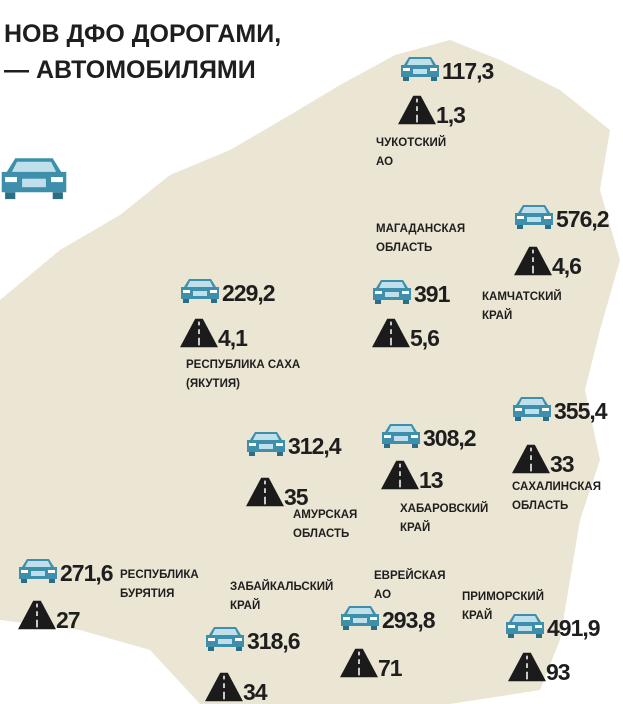 The width and height of the screenshot is (623, 704). What do you see at coordinates (147, 594) in the screenshot?
I see `region-name: БУРЯТИЯ` at bounding box center [147, 594].